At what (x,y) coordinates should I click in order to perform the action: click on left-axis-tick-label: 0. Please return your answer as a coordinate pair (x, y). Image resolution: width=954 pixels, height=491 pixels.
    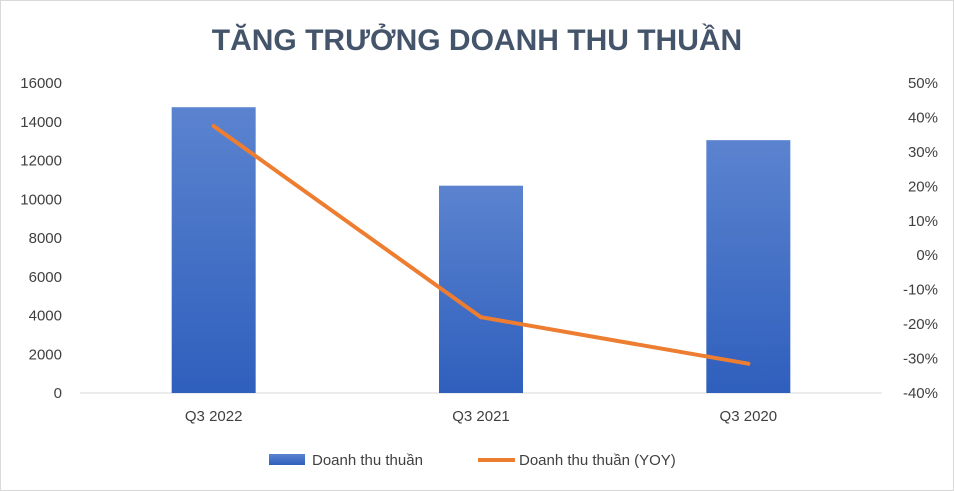
    Looking at the image, I should click on (58, 393).